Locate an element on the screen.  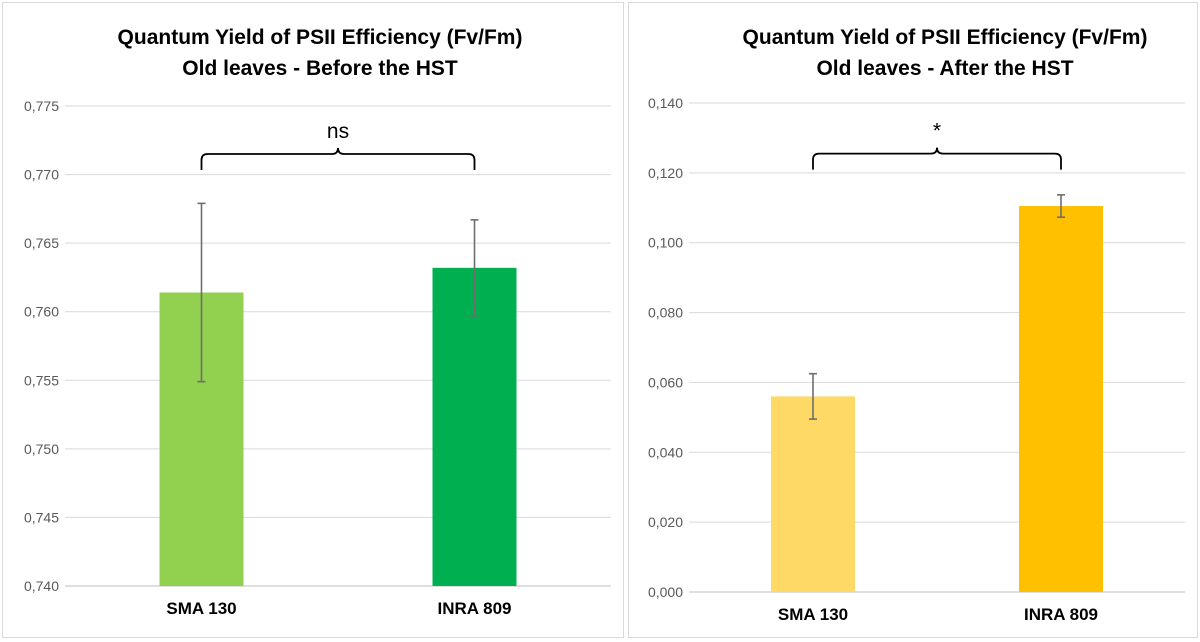
significance-label: * is located at coordinates (937, 131).